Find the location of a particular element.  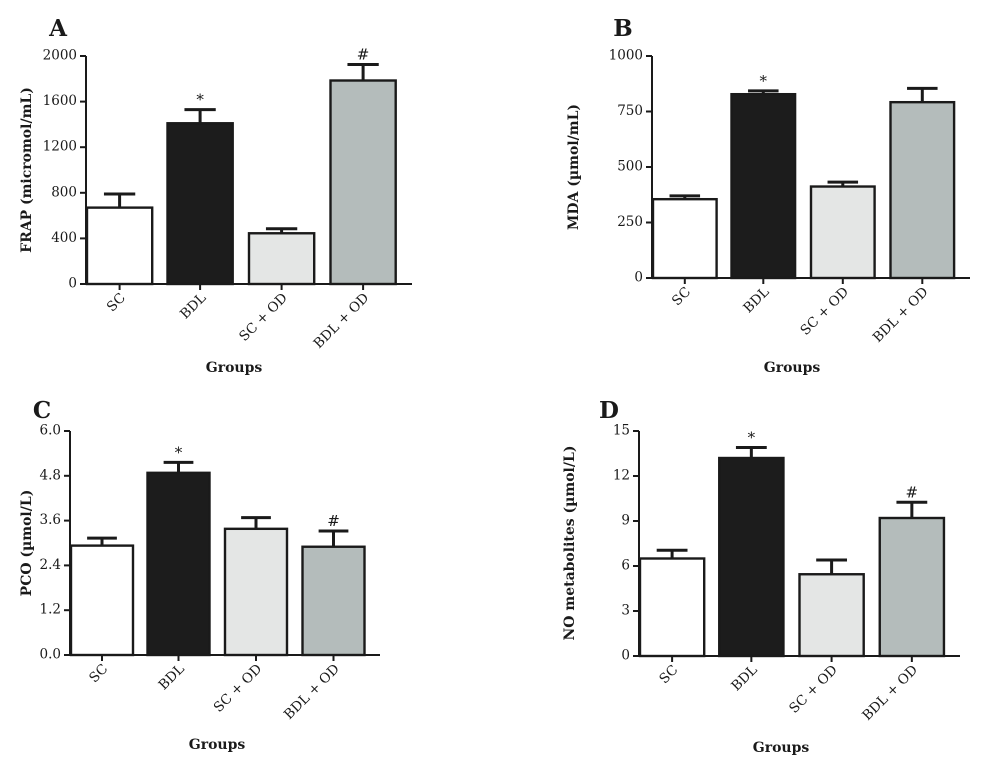

y-tick-label: 2000 is located at coordinates (60, 56).